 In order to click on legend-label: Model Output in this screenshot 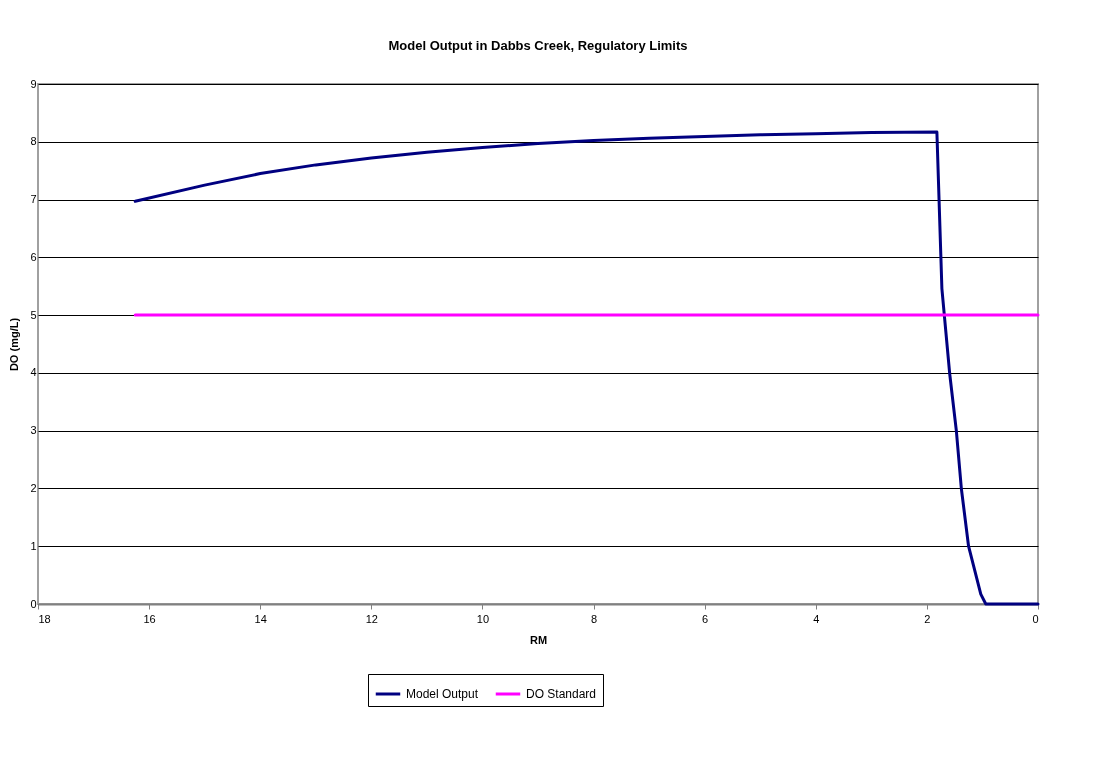, I will do `click(442, 694)`.